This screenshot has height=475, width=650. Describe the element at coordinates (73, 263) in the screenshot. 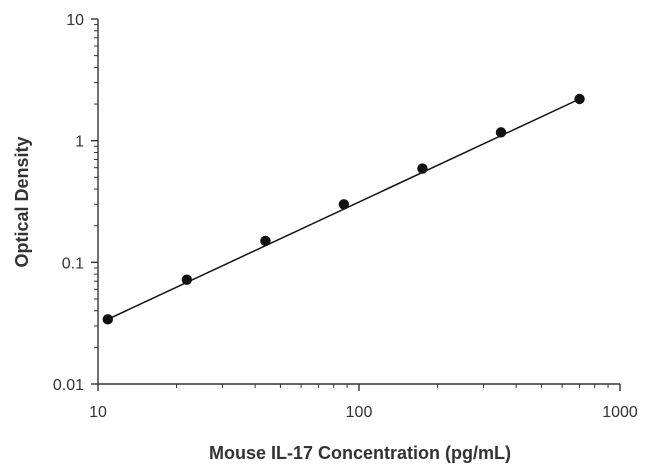

I see `y-tick-label: 0.1` at that location.